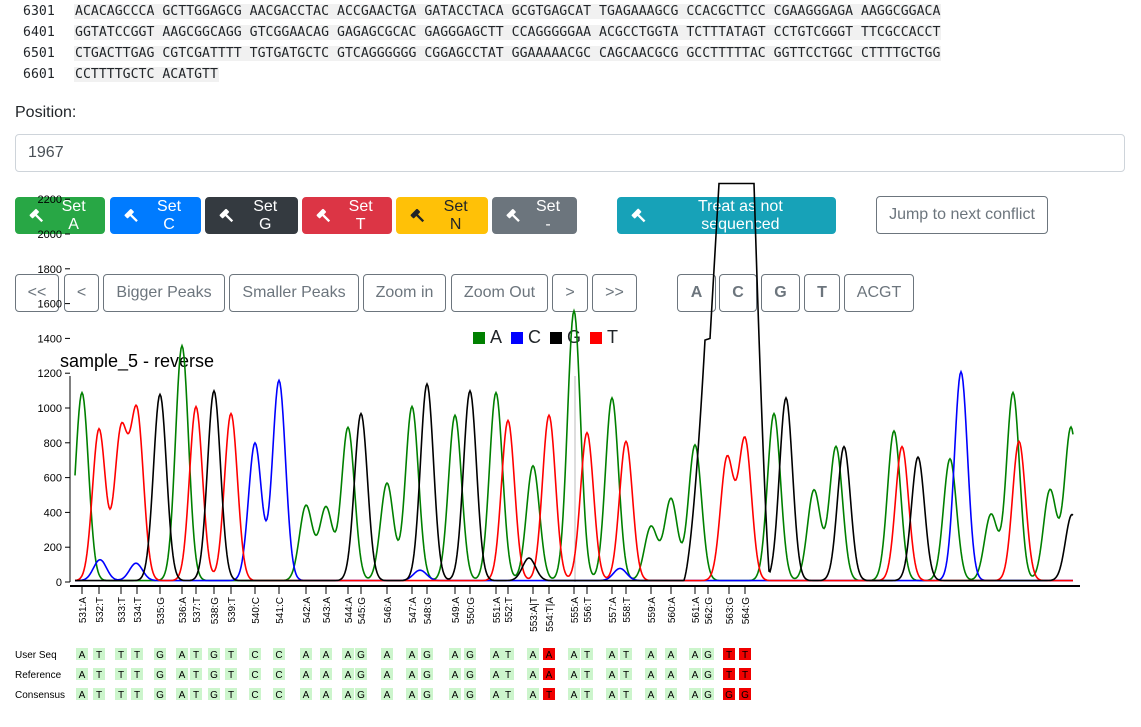 Image resolution: width=1141 pixels, height=727 pixels. What do you see at coordinates (197, 610) in the screenshot?
I see `x-tick-label: 537:T` at bounding box center [197, 610].